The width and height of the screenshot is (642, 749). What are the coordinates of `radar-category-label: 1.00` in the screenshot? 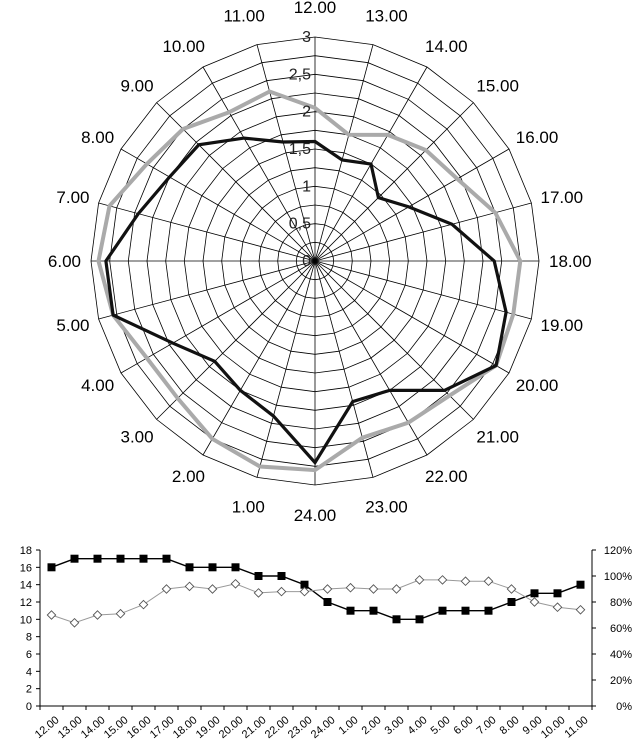 It's located at (248, 507).